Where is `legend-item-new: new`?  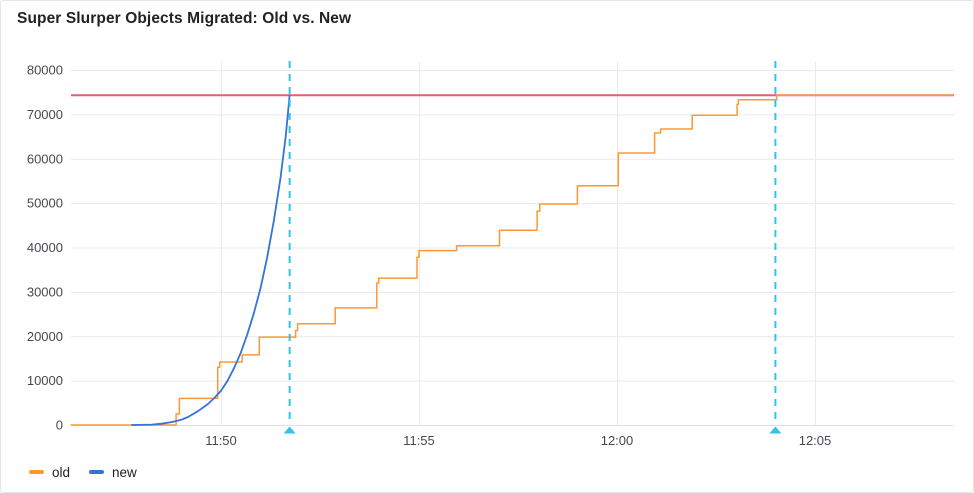
legend-item-new: new is located at coordinates (113, 472).